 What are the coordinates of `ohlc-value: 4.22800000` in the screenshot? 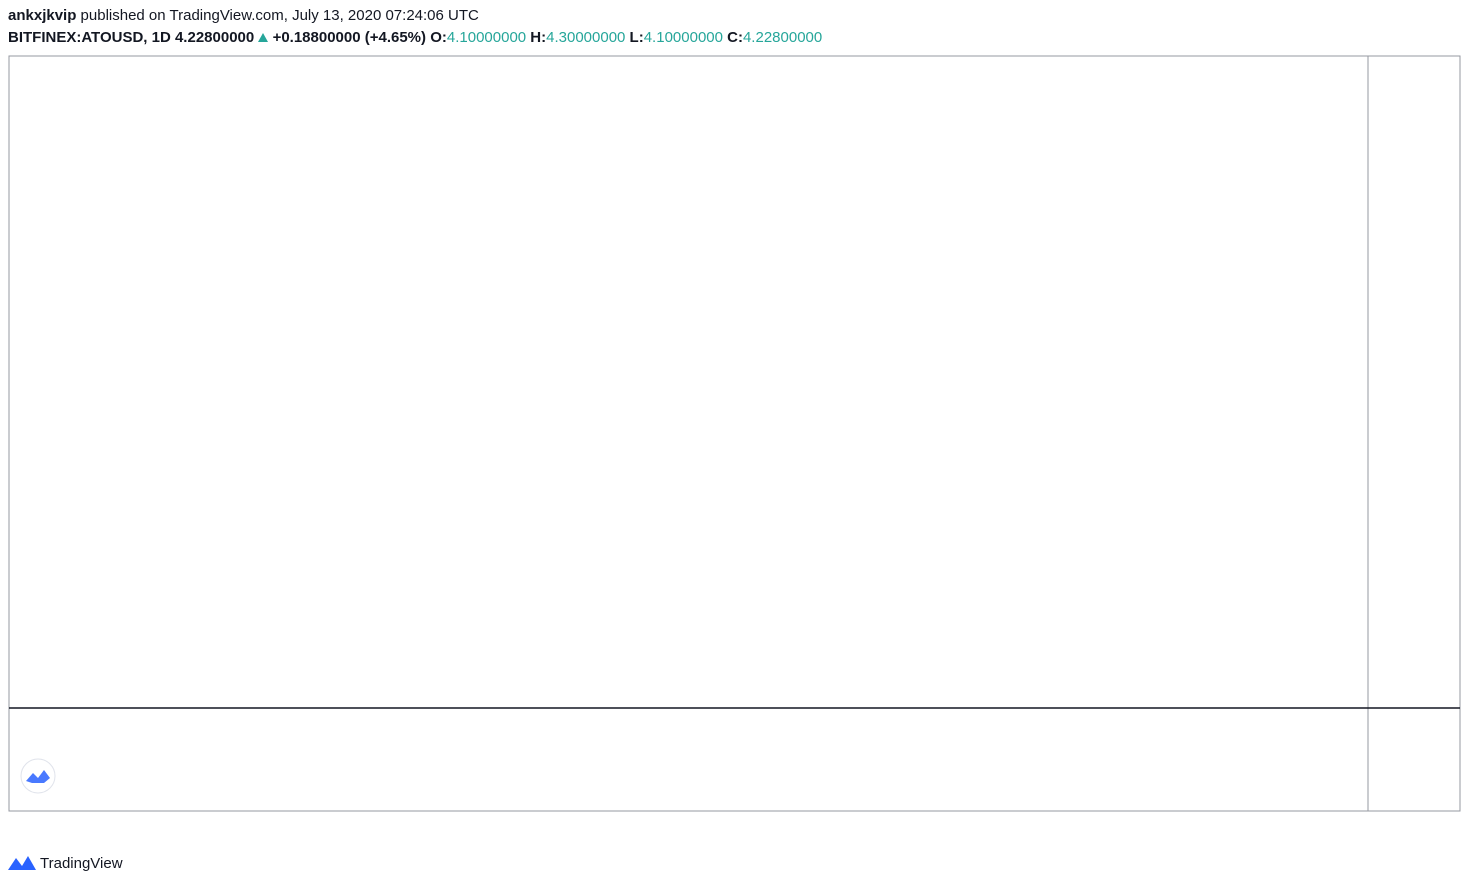 It's located at (782, 37).